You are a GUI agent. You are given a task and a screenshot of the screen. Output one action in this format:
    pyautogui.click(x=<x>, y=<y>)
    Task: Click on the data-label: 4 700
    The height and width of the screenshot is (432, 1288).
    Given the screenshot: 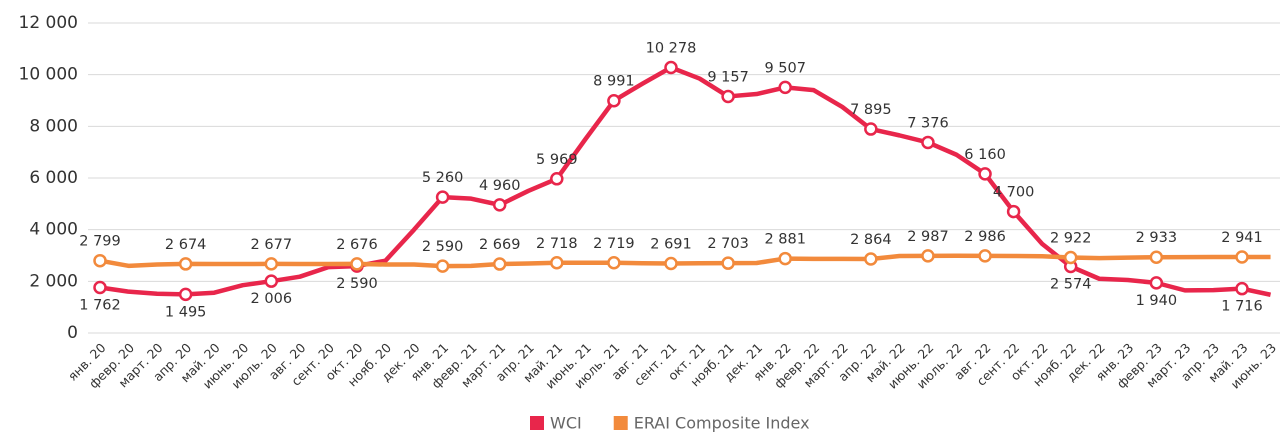 What is the action you would take?
    pyautogui.click(x=1014, y=193)
    